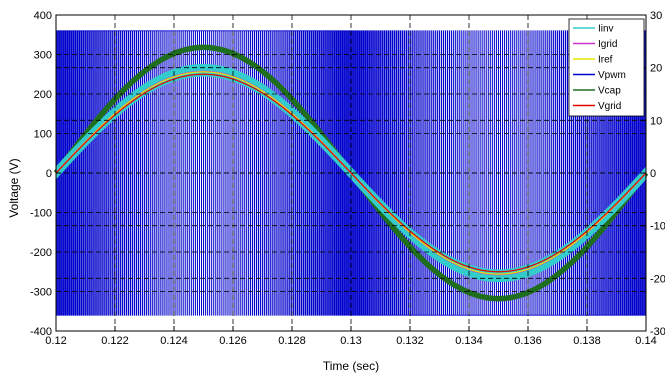 This screenshot has height=374, width=665. Describe the element at coordinates (43, 16) in the screenshot. I see `y-tick-label: 400` at that location.